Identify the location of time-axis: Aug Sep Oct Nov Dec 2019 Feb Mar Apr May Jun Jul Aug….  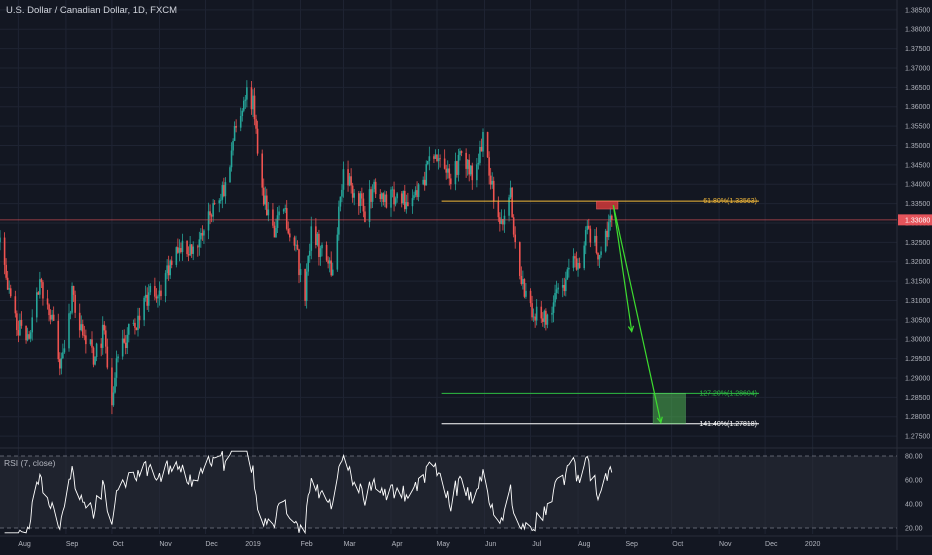
(419, 544).